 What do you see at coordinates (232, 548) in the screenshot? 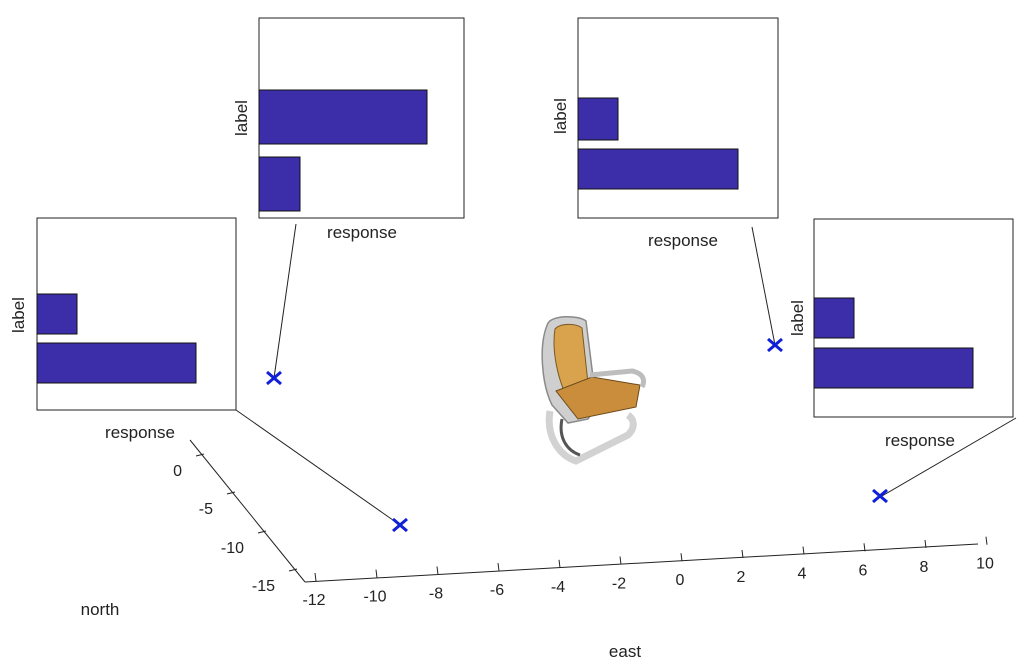
I see `north-tick-label: -10` at bounding box center [232, 548].